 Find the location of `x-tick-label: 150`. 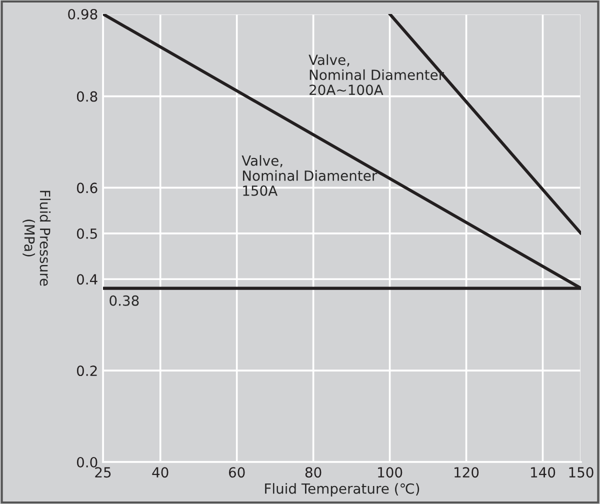

x-tick-label: 150 is located at coordinates (581, 472).